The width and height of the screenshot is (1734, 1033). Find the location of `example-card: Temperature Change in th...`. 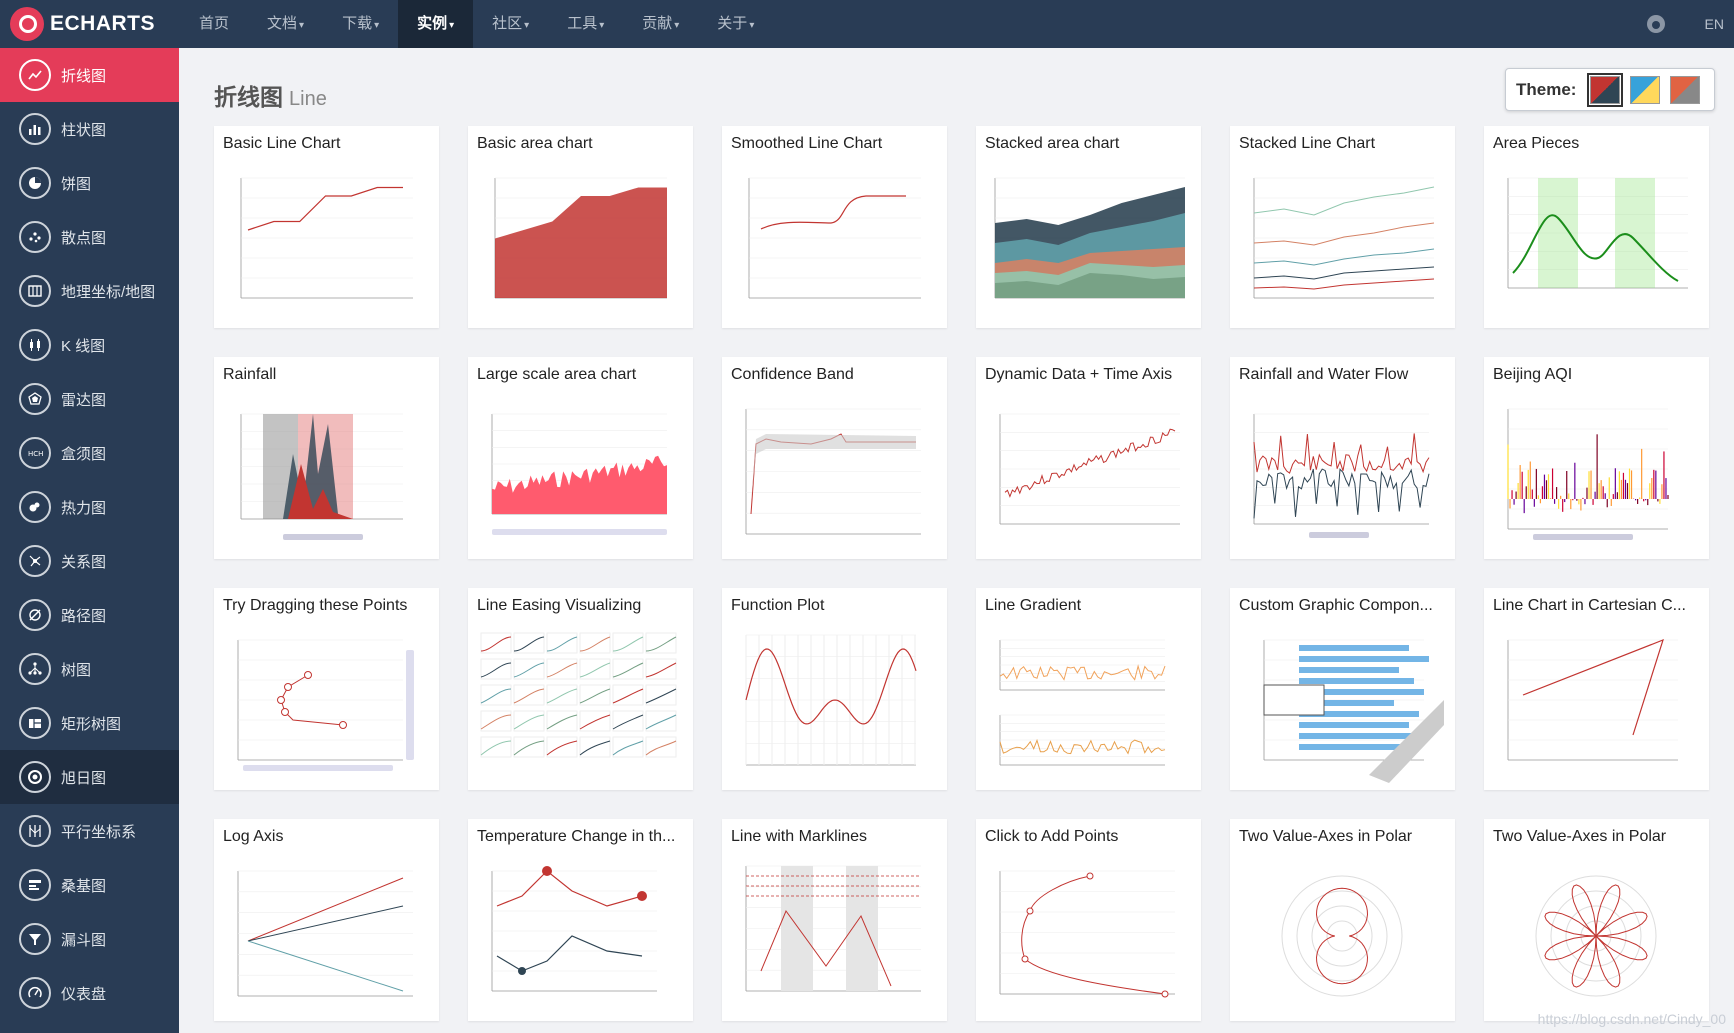

example-card: Temperature Change in th... is located at coordinates (580, 920).